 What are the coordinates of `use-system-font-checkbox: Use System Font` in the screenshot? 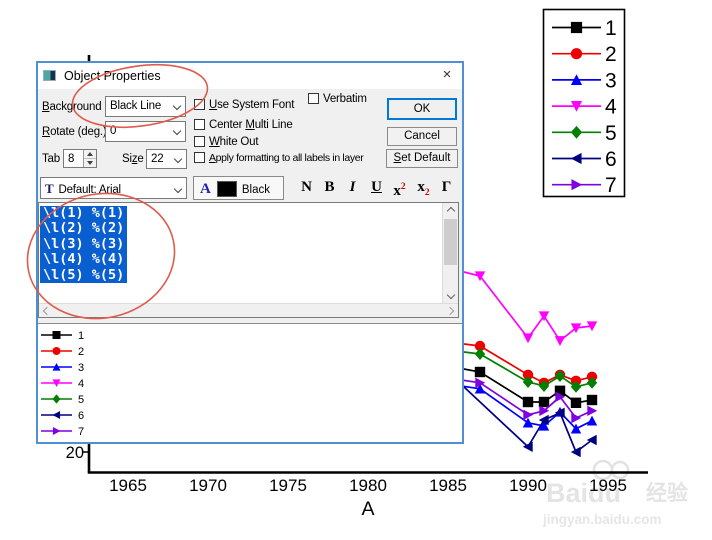 It's located at (244, 105).